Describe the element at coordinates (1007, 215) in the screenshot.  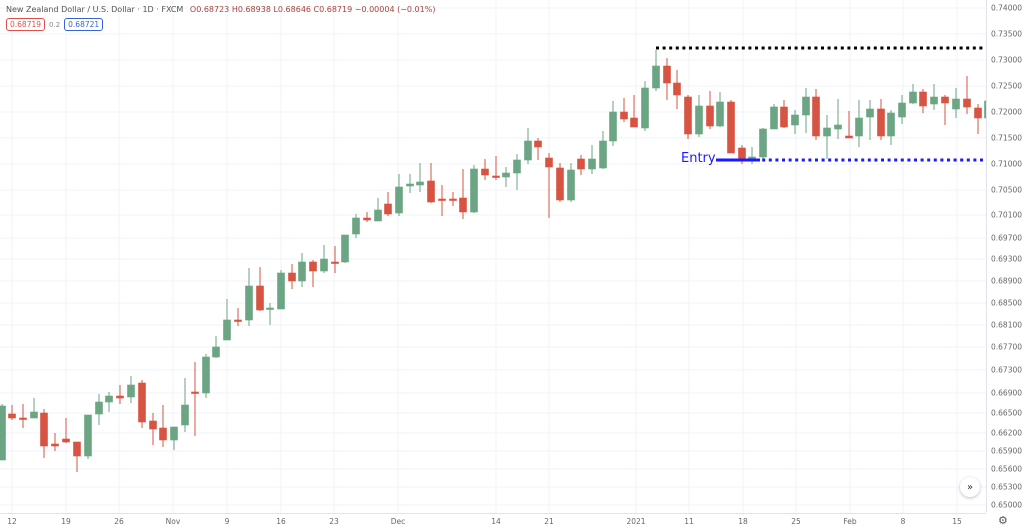
I see `price-tick-label: 0.70100` at that location.